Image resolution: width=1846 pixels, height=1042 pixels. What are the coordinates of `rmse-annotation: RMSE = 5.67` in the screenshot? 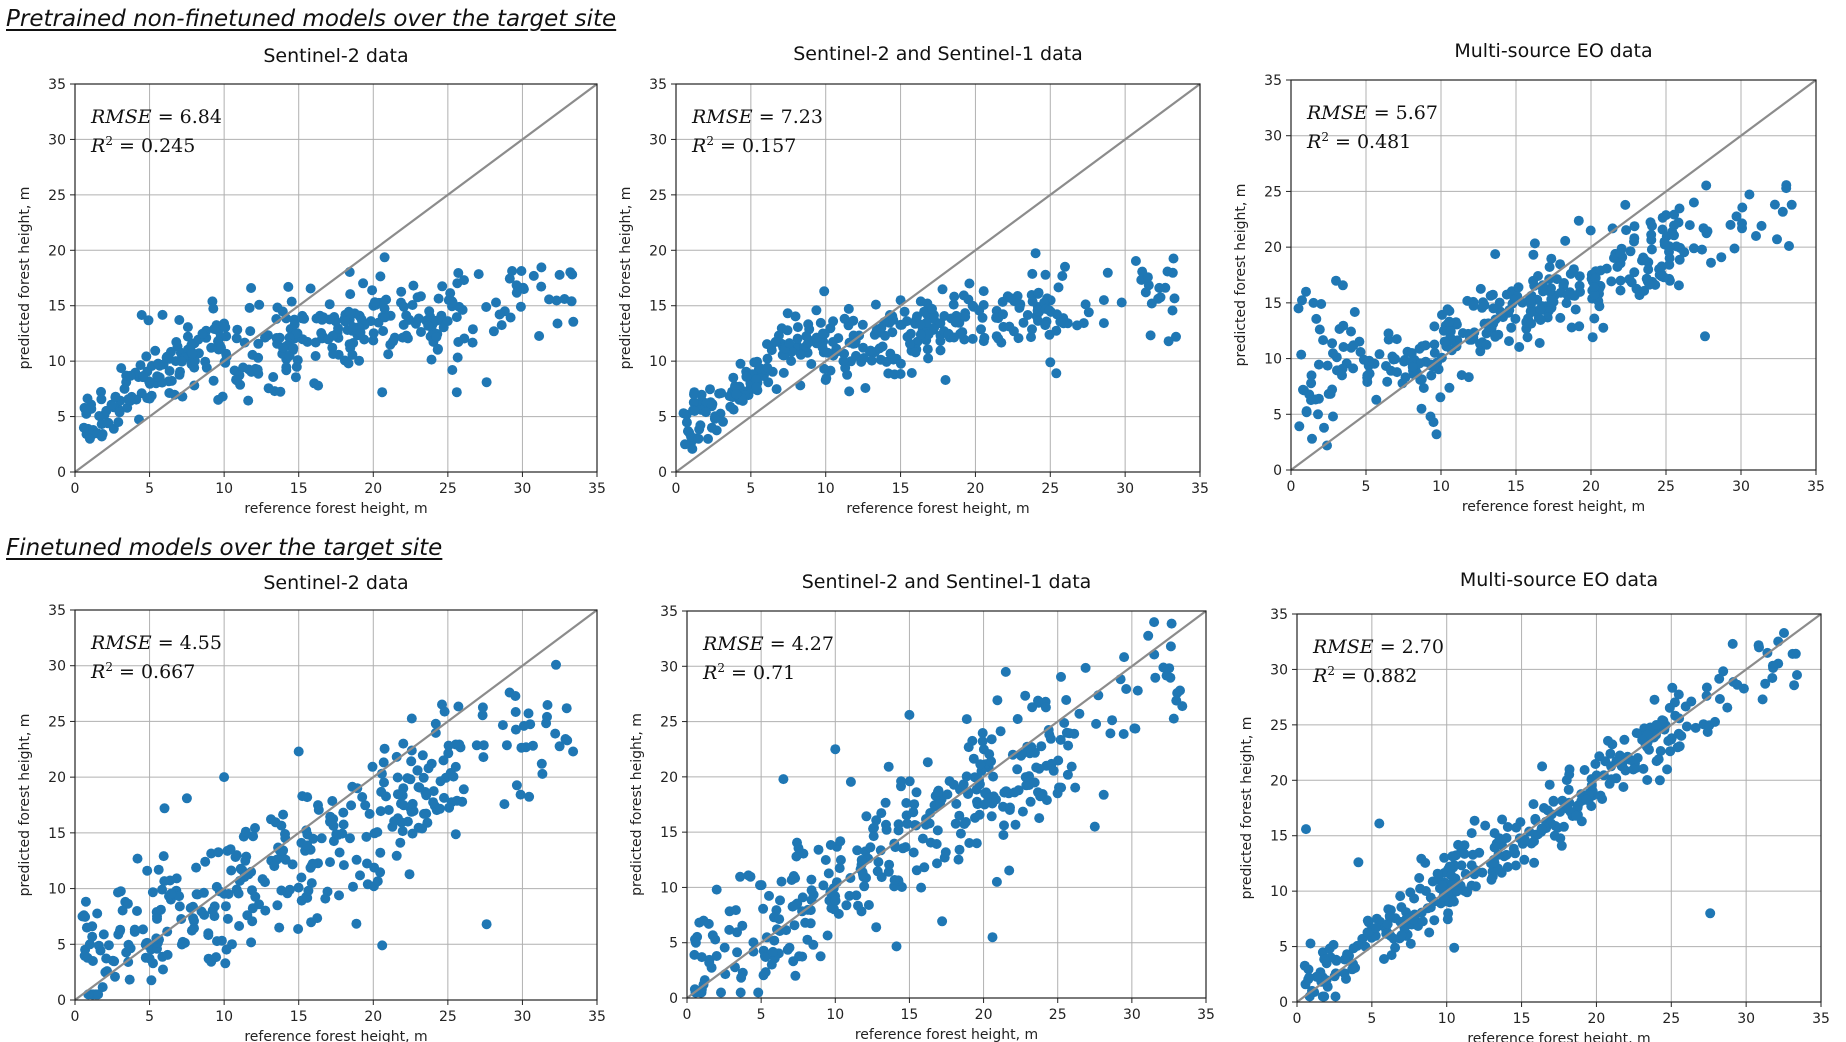 It's located at (1372, 113).